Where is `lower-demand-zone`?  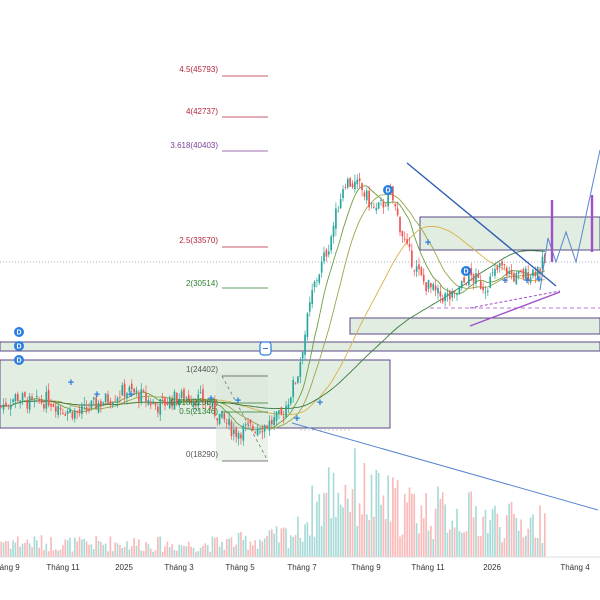 lower-demand-zone is located at coordinates (474, 326).